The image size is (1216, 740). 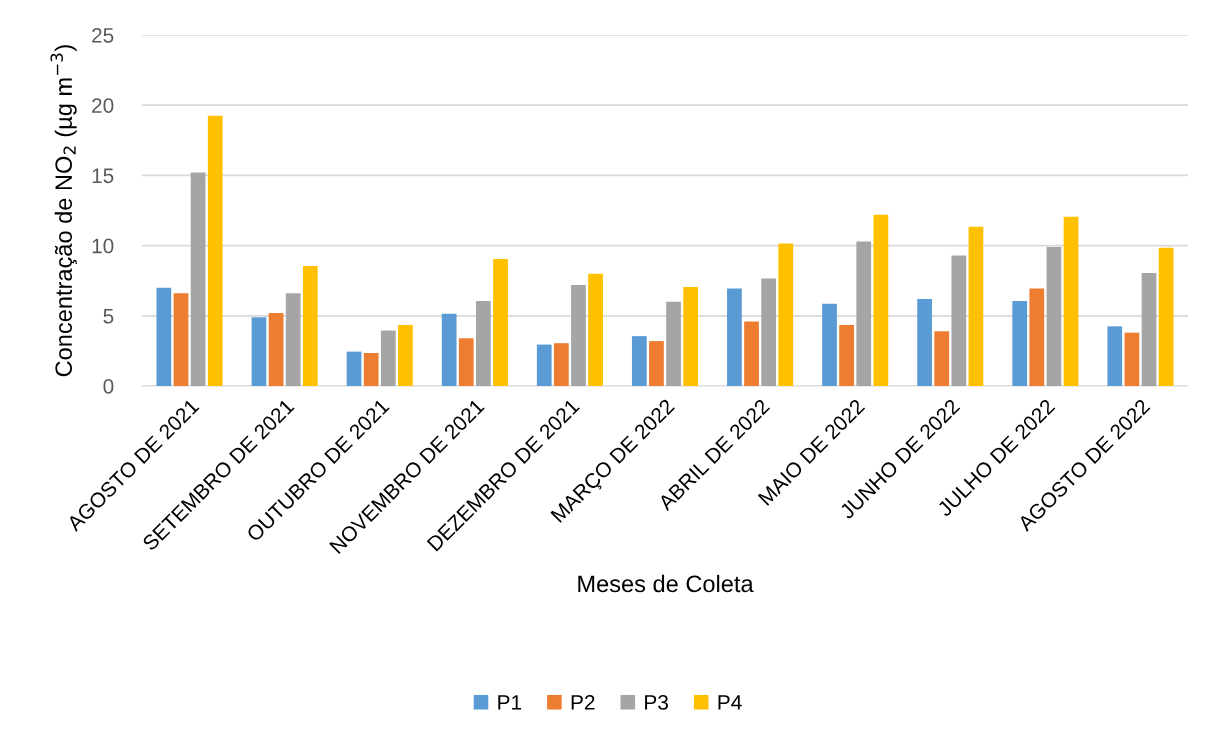 What do you see at coordinates (63, 211) in the screenshot?
I see `y-axis-title: Concentração de NO$_{2}$ (µg m$^{−3}$)` at bounding box center [63, 211].